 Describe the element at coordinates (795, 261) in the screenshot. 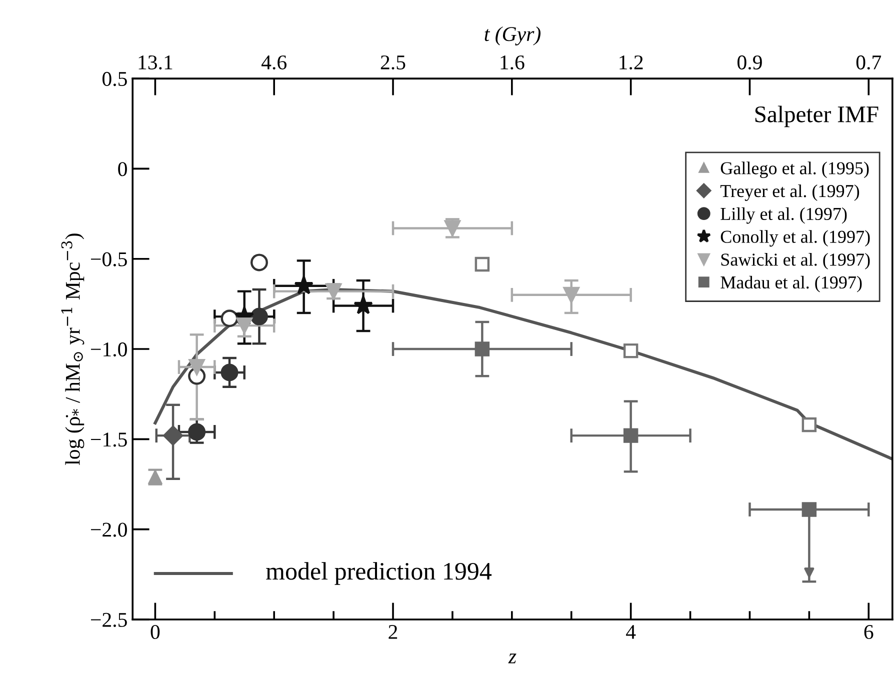

I see `legend-label: Sawicki et al. (1997)` at that location.